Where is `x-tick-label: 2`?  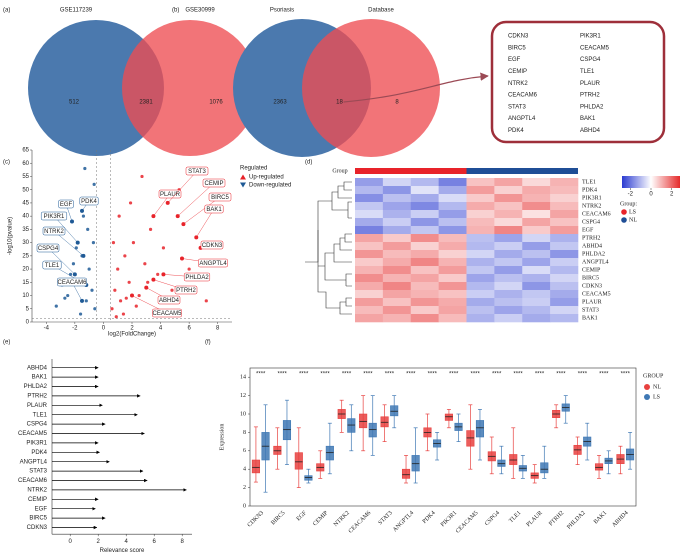 x-tick-label: 2 is located at coordinates (132, 329).